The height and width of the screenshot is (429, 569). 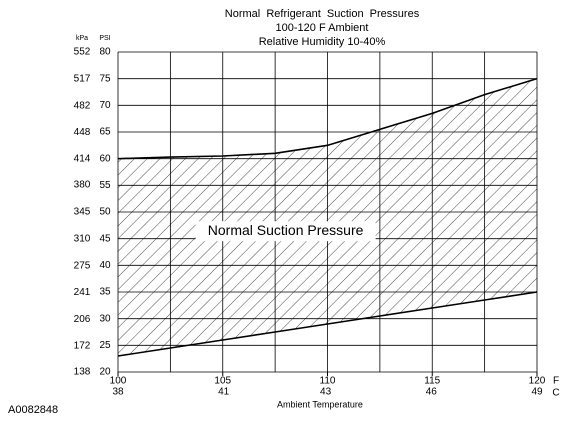 What do you see at coordinates (82, 158) in the screenshot?
I see `y2-tick-label: 414` at bounding box center [82, 158].